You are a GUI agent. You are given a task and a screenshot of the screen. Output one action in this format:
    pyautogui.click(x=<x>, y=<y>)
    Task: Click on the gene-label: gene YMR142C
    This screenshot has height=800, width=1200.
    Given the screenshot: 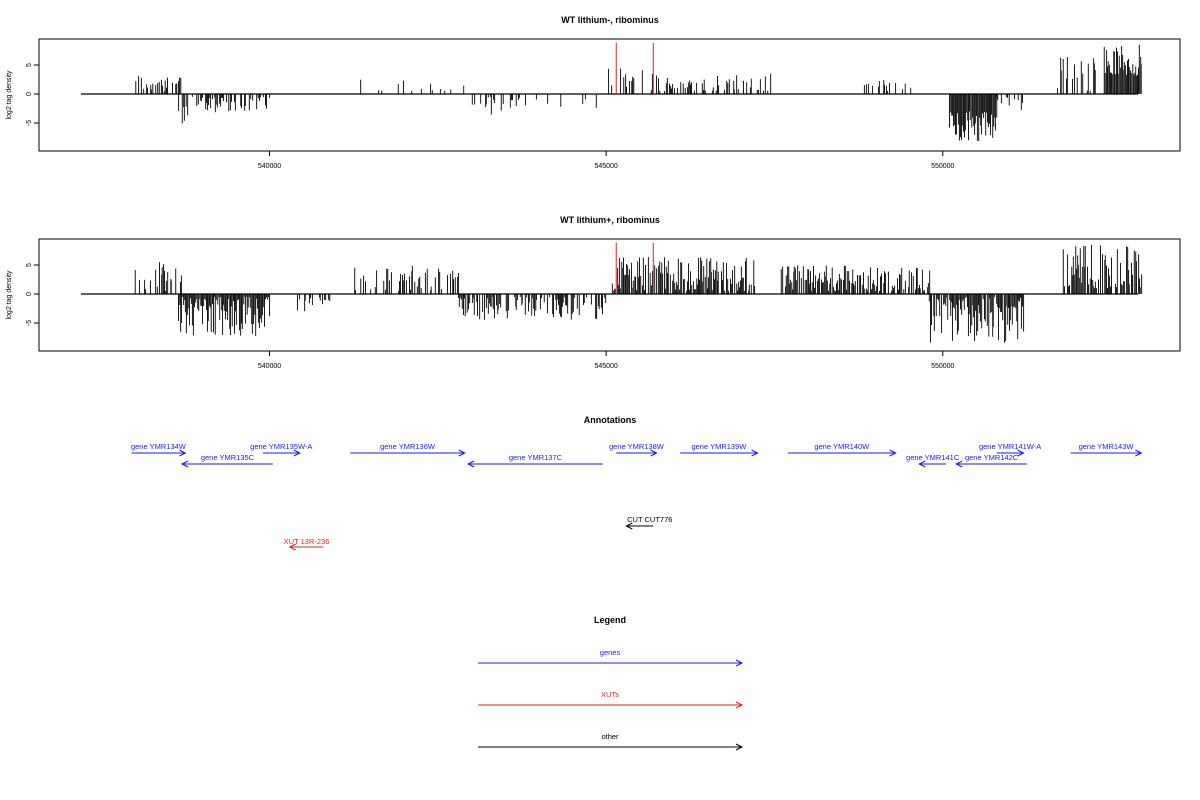 What is the action you would take?
    pyautogui.click(x=992, y=457)
    